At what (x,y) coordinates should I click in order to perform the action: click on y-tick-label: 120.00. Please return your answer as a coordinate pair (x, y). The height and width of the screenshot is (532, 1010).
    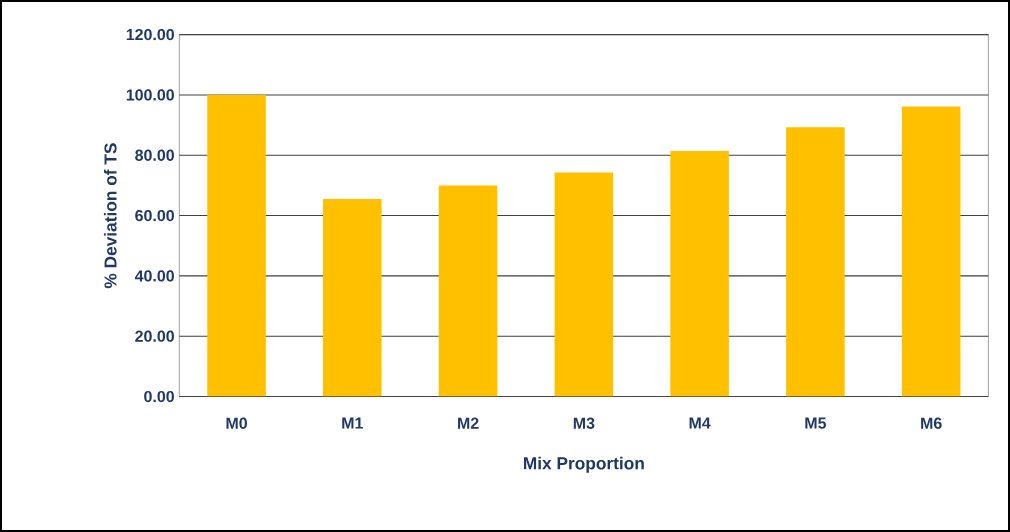
    Looking at the image, I should click on (150, 34).